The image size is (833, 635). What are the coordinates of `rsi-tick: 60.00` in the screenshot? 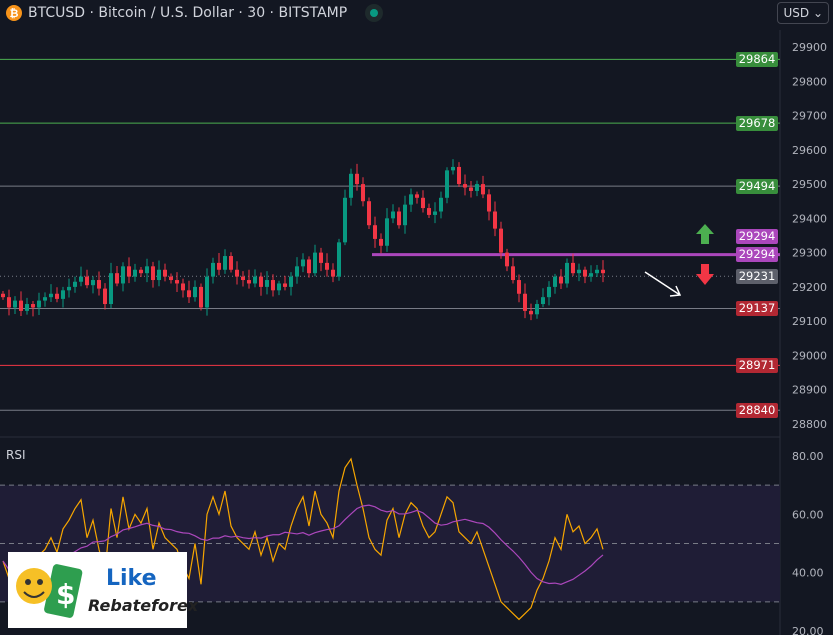 It's located at (808, 514).